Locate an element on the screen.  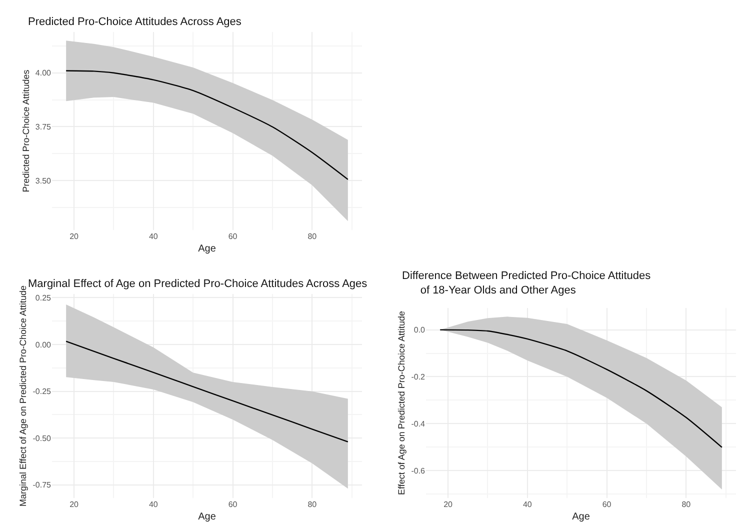
chart-title: Difference Between Predicted Pro-Choice Attitudes of 18-Year Olds and Other Ages is located at coordinates (527, 283).